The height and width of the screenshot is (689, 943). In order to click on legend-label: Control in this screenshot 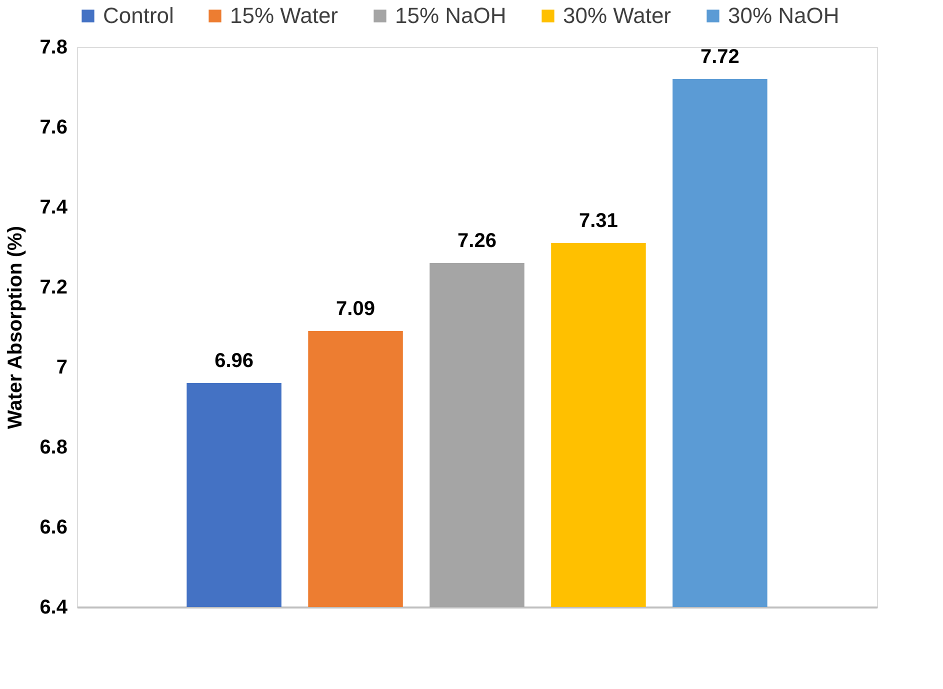, I will do `click(138, 15)`.